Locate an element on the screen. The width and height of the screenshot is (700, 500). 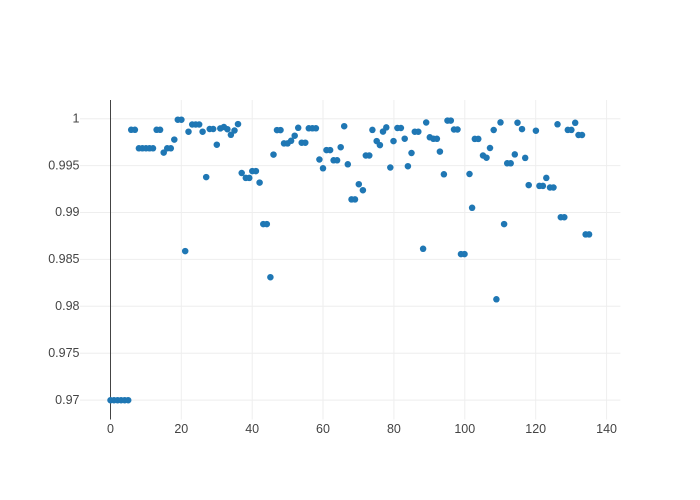
svg-text: 140 is located at coordinates (606, 429).